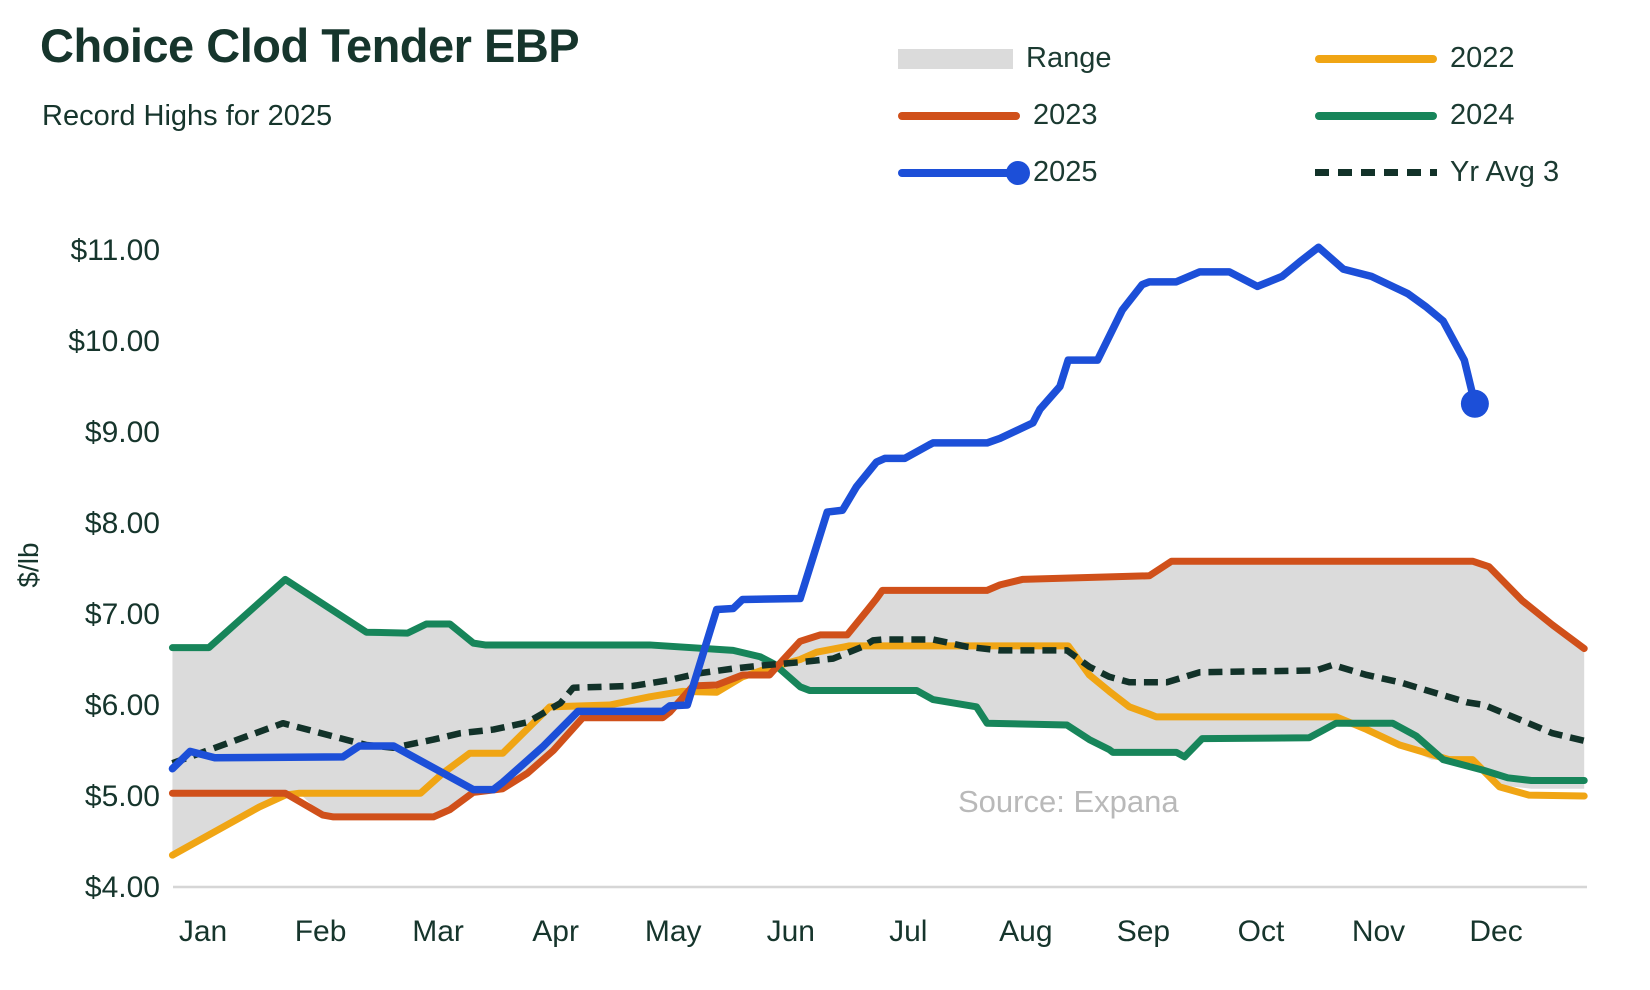 The image size is (1650, 990). Describe the element at coordinates (1261, 931) in the screenshot. I see `month-label-oct: Oct` at that location.